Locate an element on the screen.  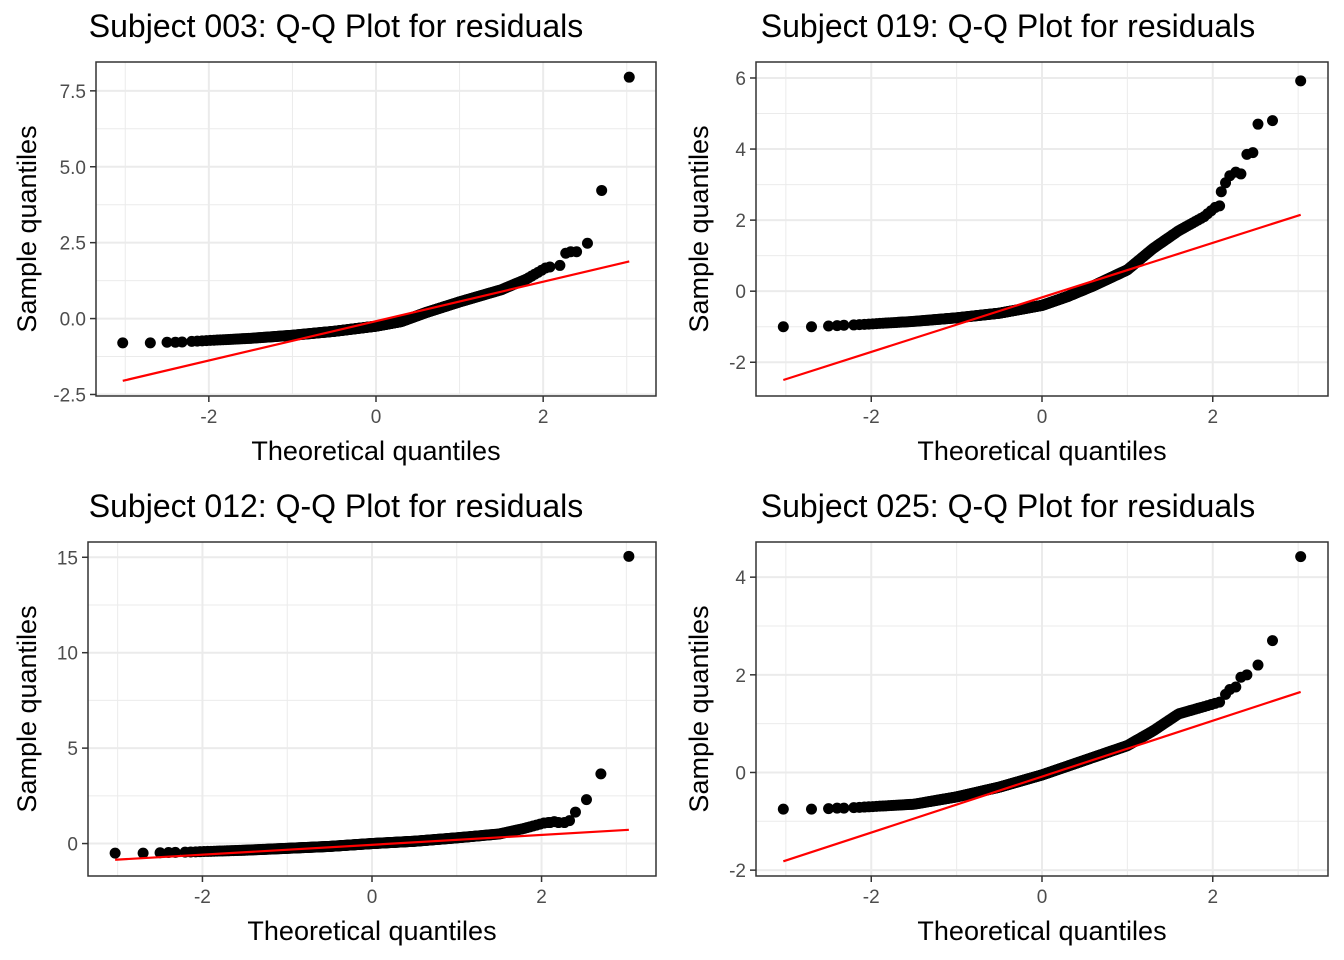
y-tick-label: 6 is located at coordinates (740, 79).